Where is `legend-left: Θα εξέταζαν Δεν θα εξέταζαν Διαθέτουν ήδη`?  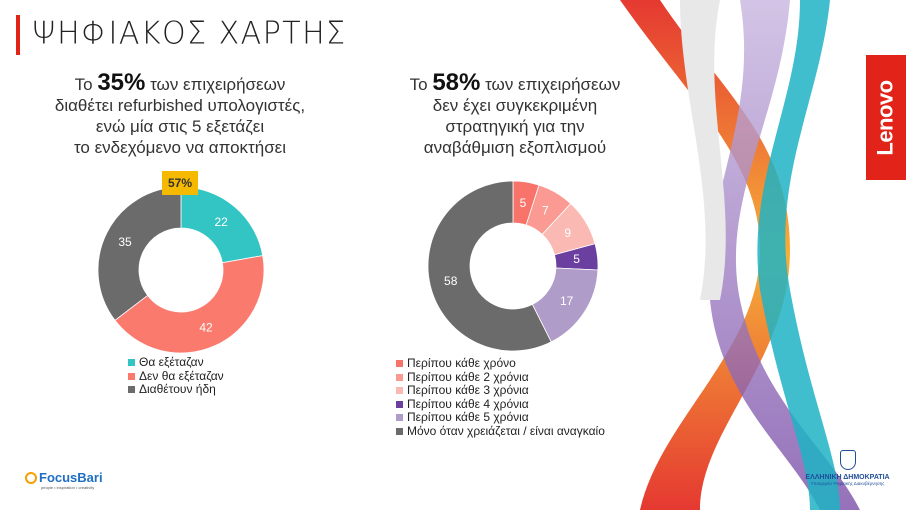
legend-left: Θα εξέταζαν Δεν θα εξέταζαν Διαθέτουν ήδη is located at coordinates (176, 376).